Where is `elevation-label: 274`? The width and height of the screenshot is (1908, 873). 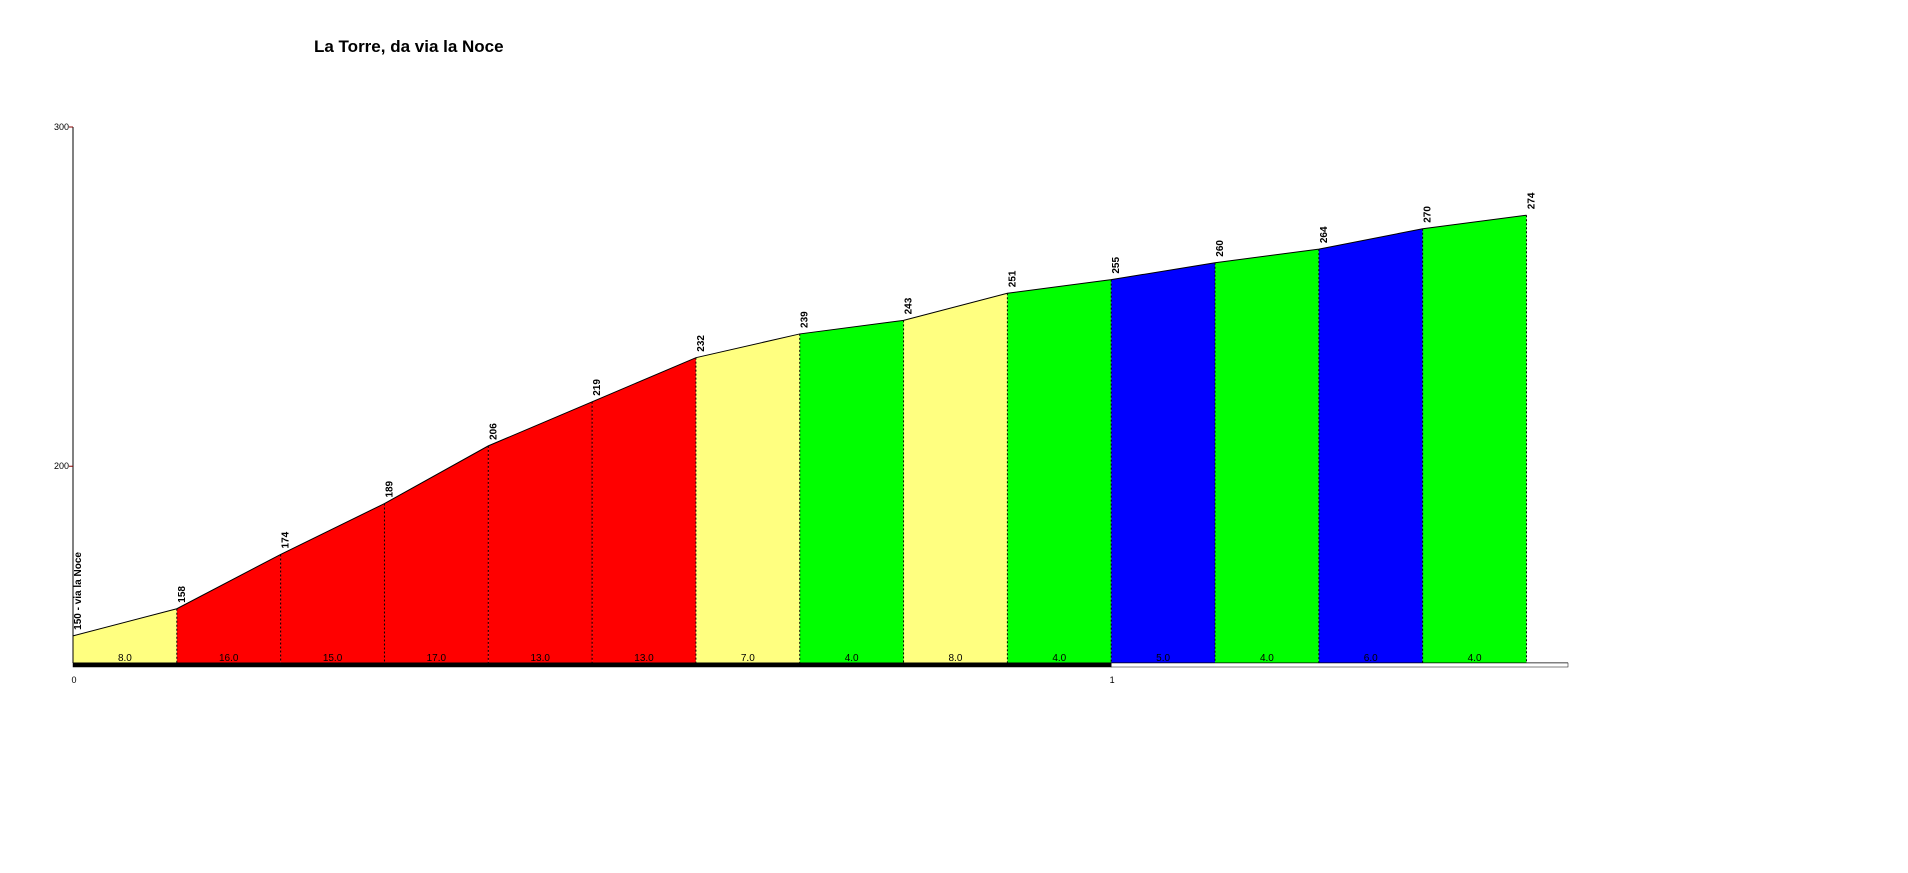 elevation-label: 274 is located at coordinates (1531, 200).